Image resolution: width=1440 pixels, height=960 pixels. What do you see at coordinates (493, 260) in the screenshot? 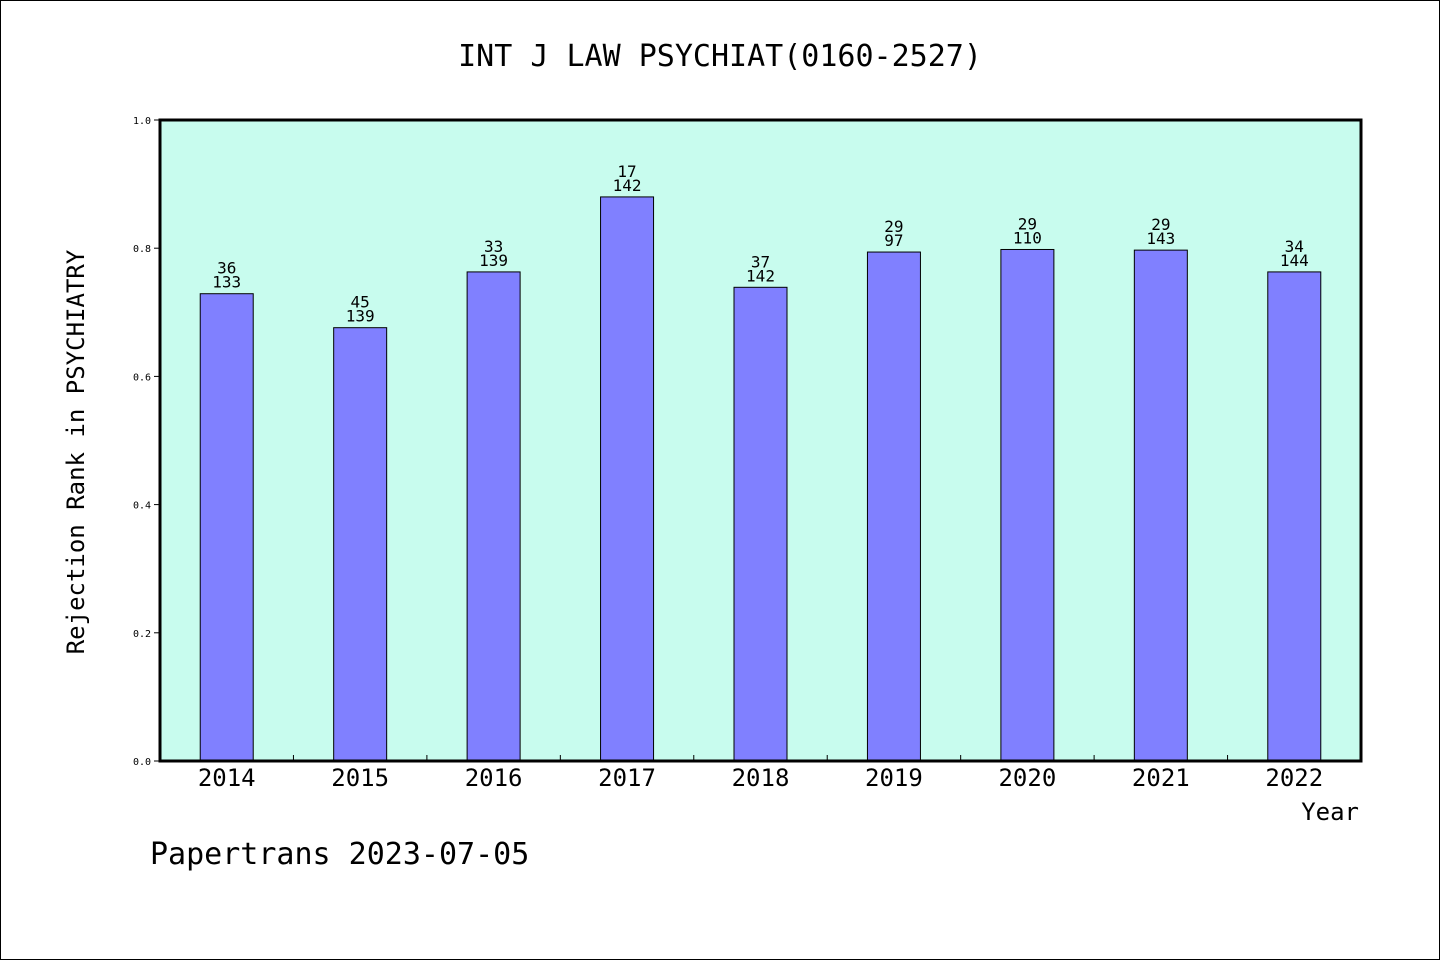
I see `bar-label-2016-line2: 139` at bounding box center [493, 260].